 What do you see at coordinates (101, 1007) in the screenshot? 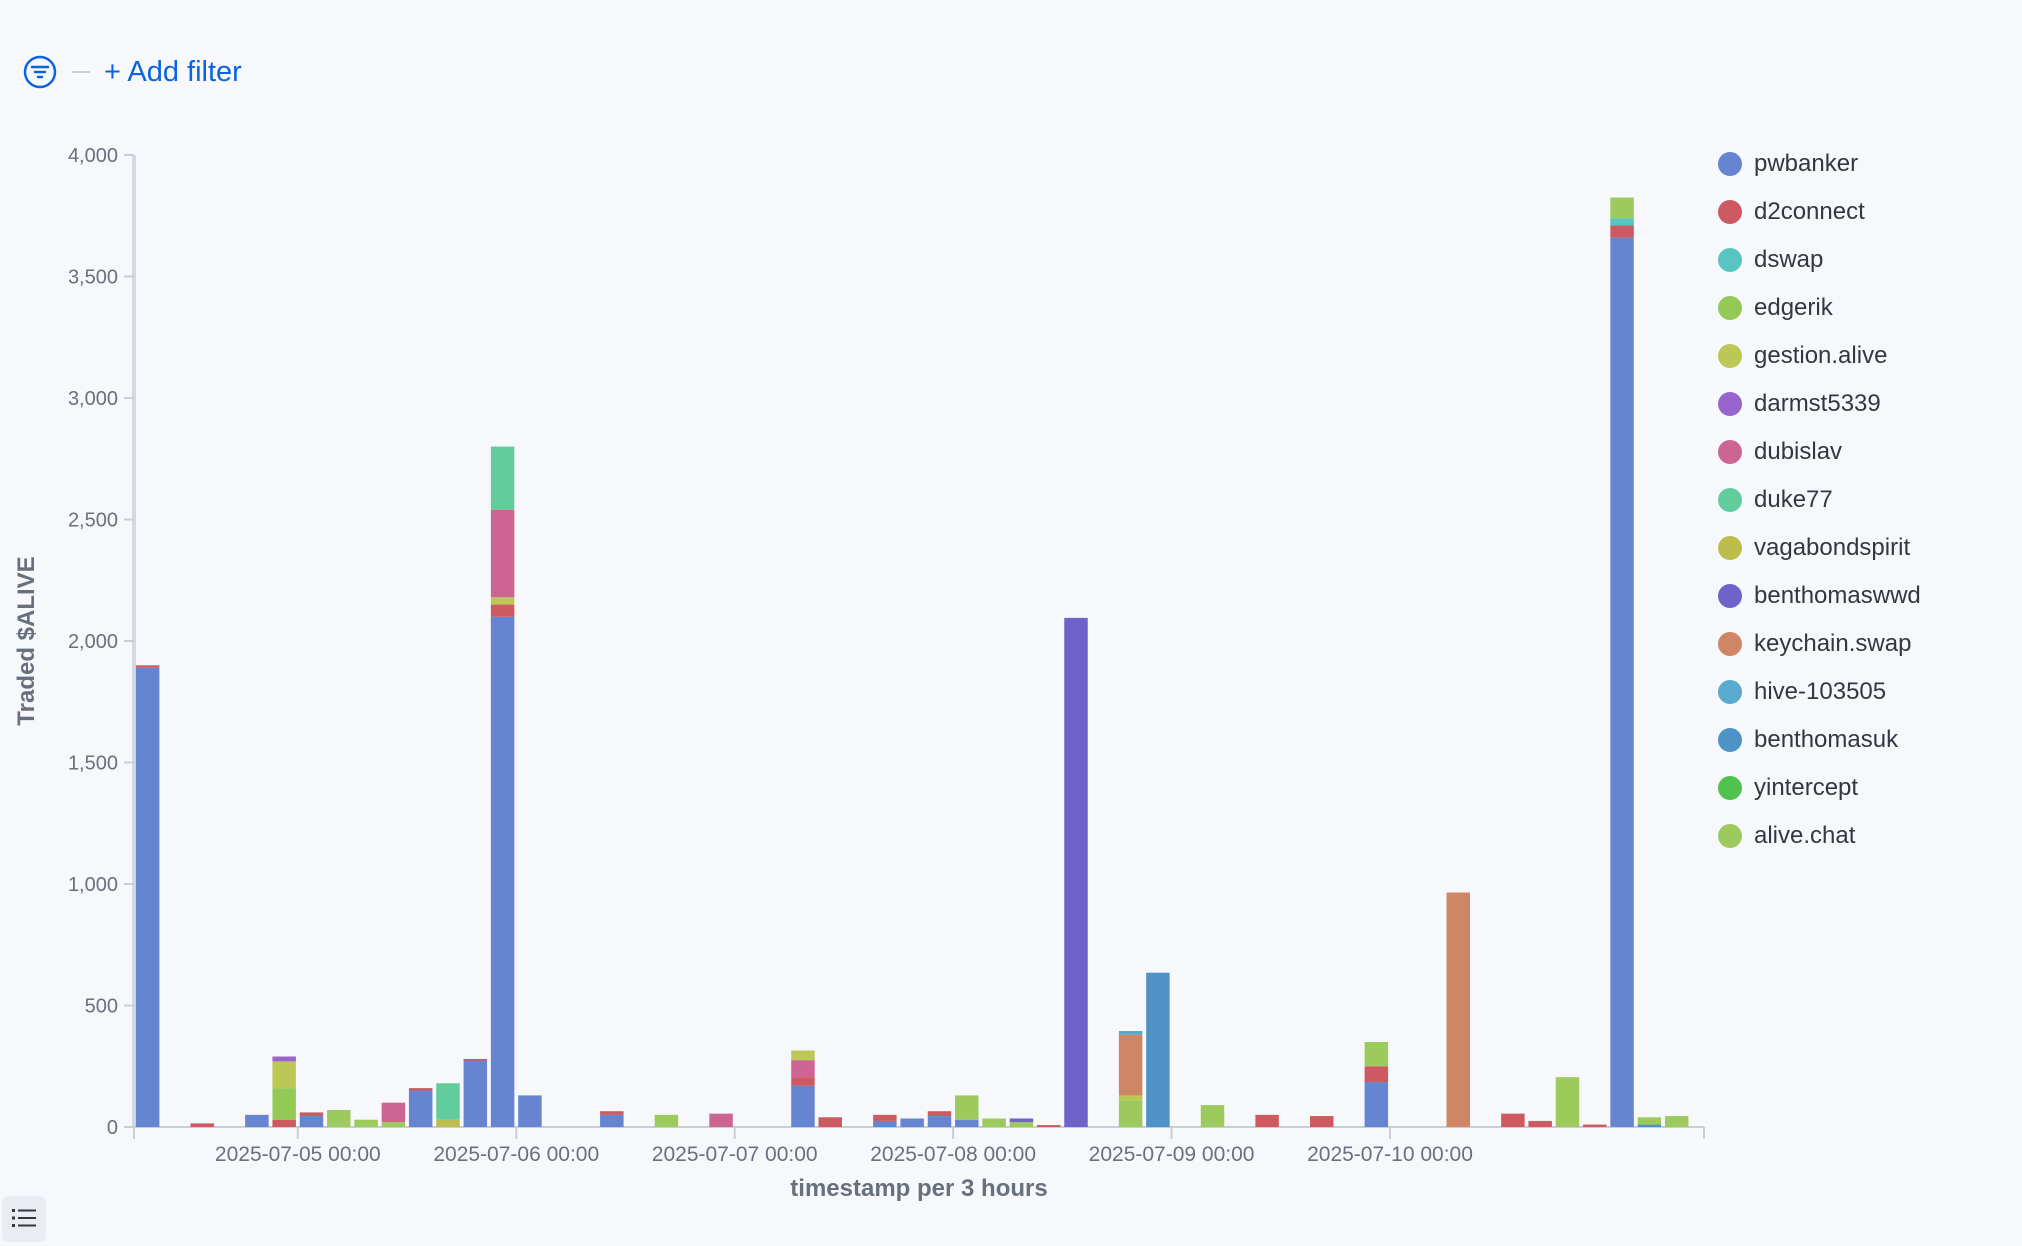
I see `y-tick-label: 500` at bounding box center [101, 1007].